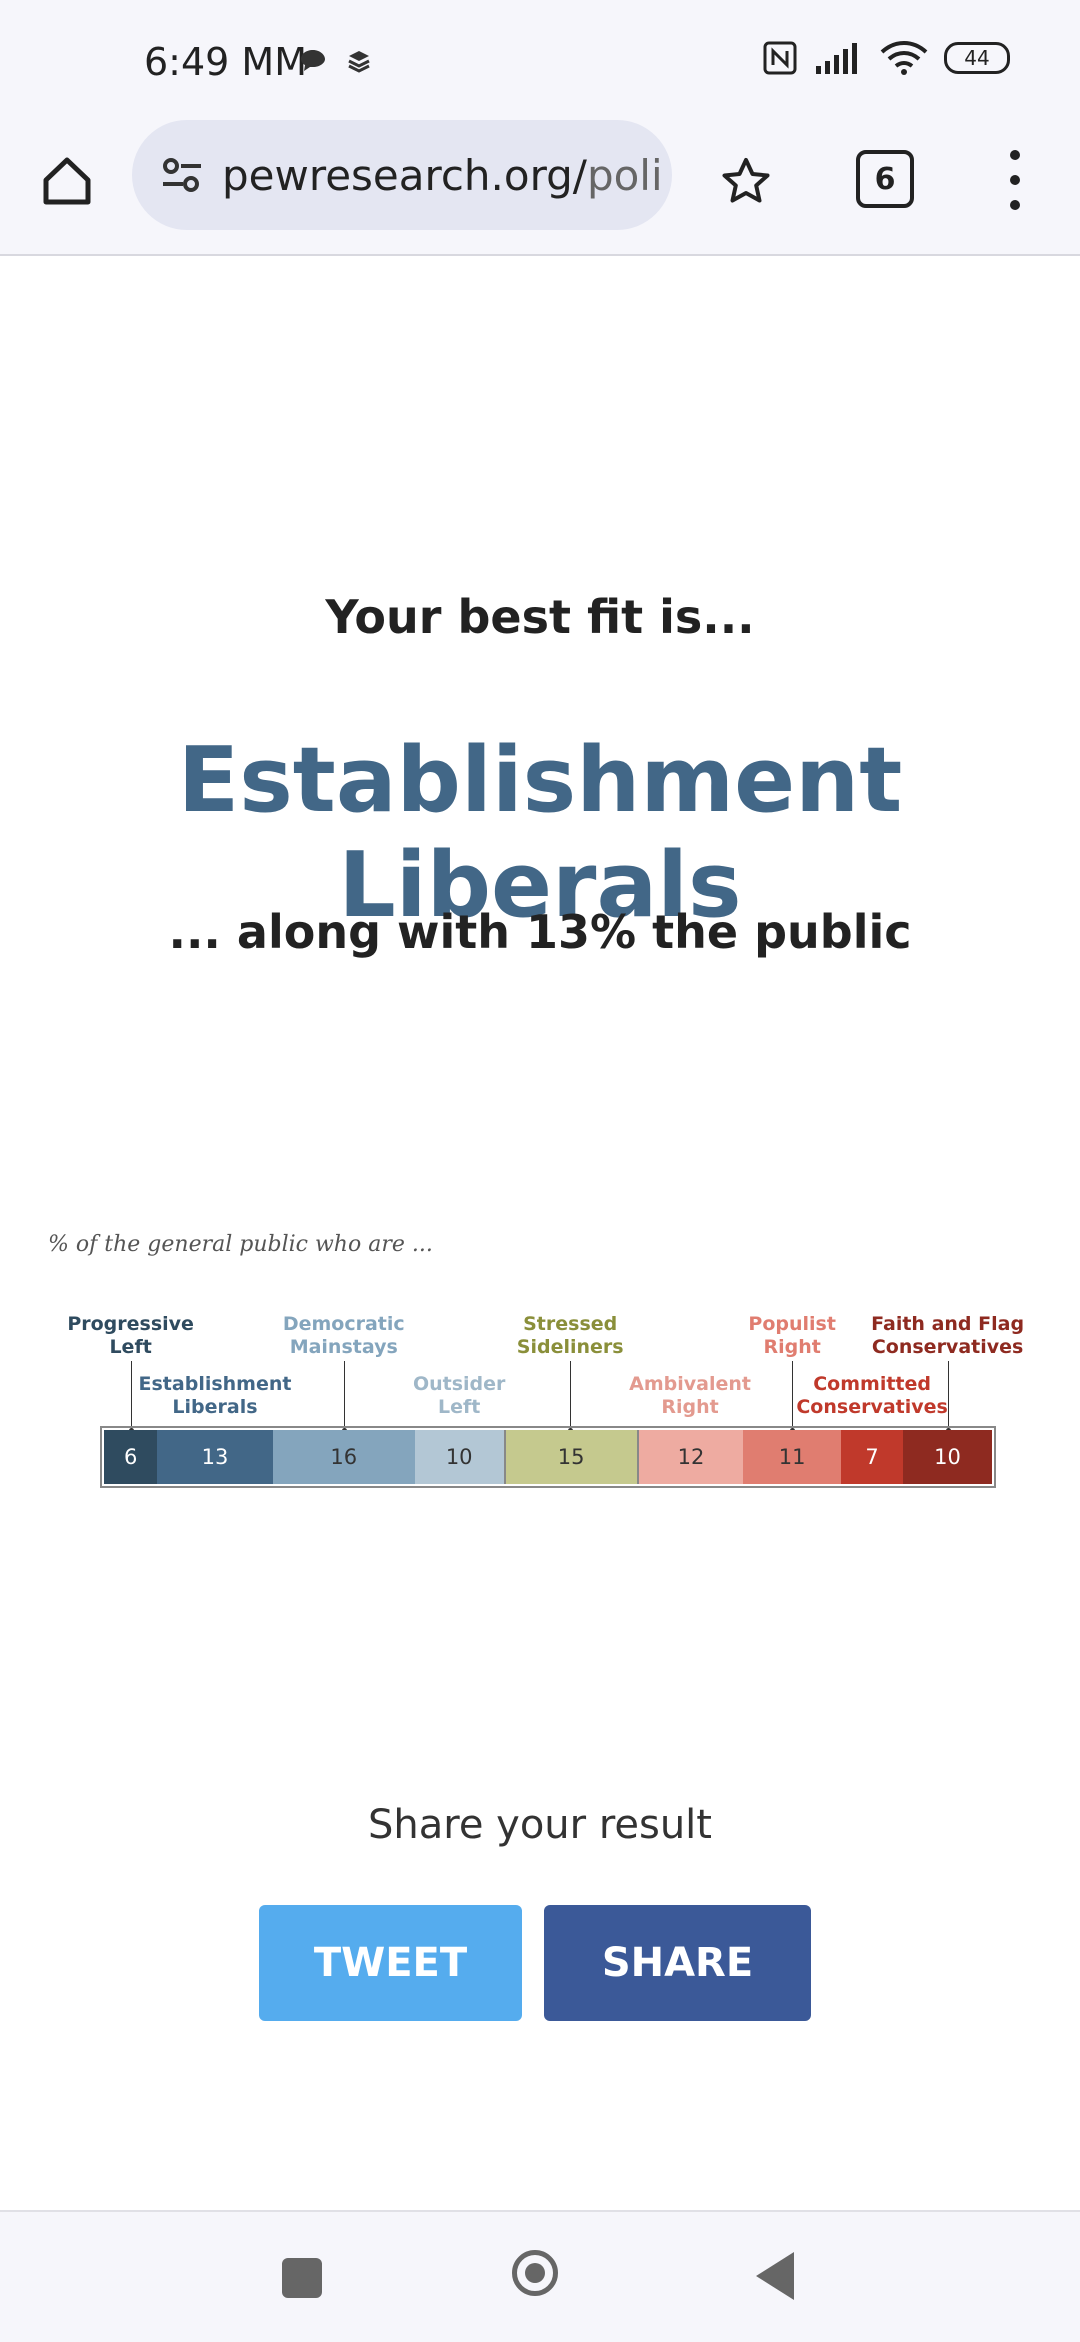 This screenshot has width=1080, height=2342. I want to click on public-share-text: ... along with 13% the public, so click(540, 932).